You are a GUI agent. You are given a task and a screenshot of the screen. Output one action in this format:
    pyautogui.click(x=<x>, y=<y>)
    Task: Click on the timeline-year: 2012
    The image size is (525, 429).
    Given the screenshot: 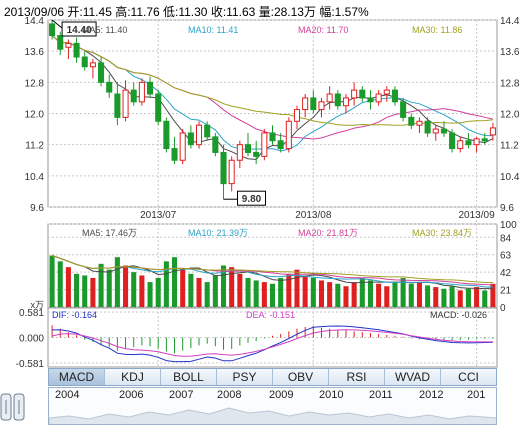 What is the action you would take?
    pyautogui.click(x=431, y=395)
    